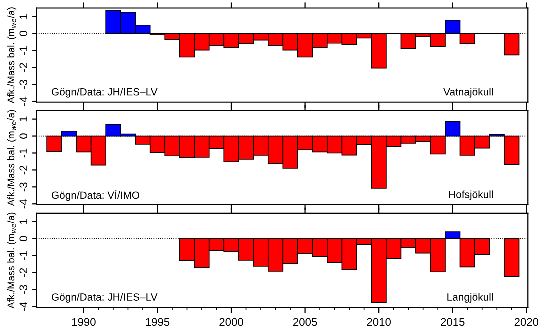 The image size is (540, 330). Describe the element at coordinates (158, 322) in the screenshot. I see `x-tick-label: 1995` at that location.